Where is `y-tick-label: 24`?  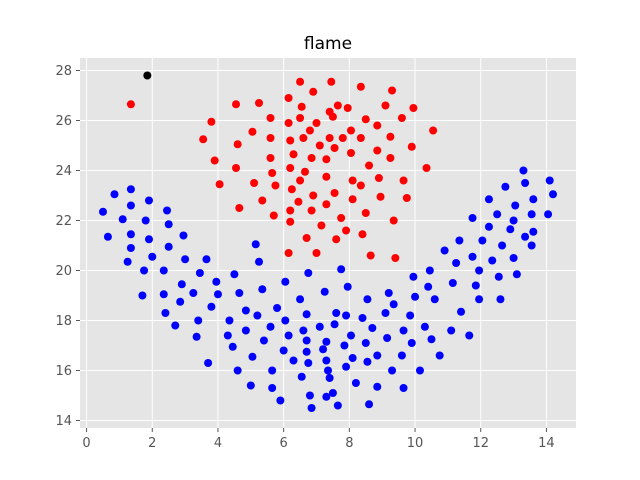
y-tick-label: 24 is located at coordinates (63, 171).